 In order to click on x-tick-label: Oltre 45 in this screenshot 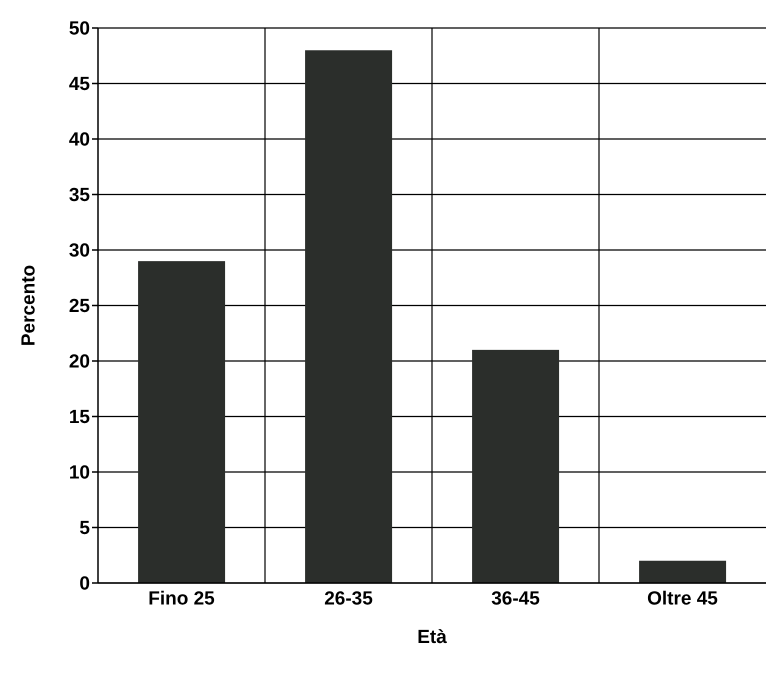, I will do `click(682, 599)`.